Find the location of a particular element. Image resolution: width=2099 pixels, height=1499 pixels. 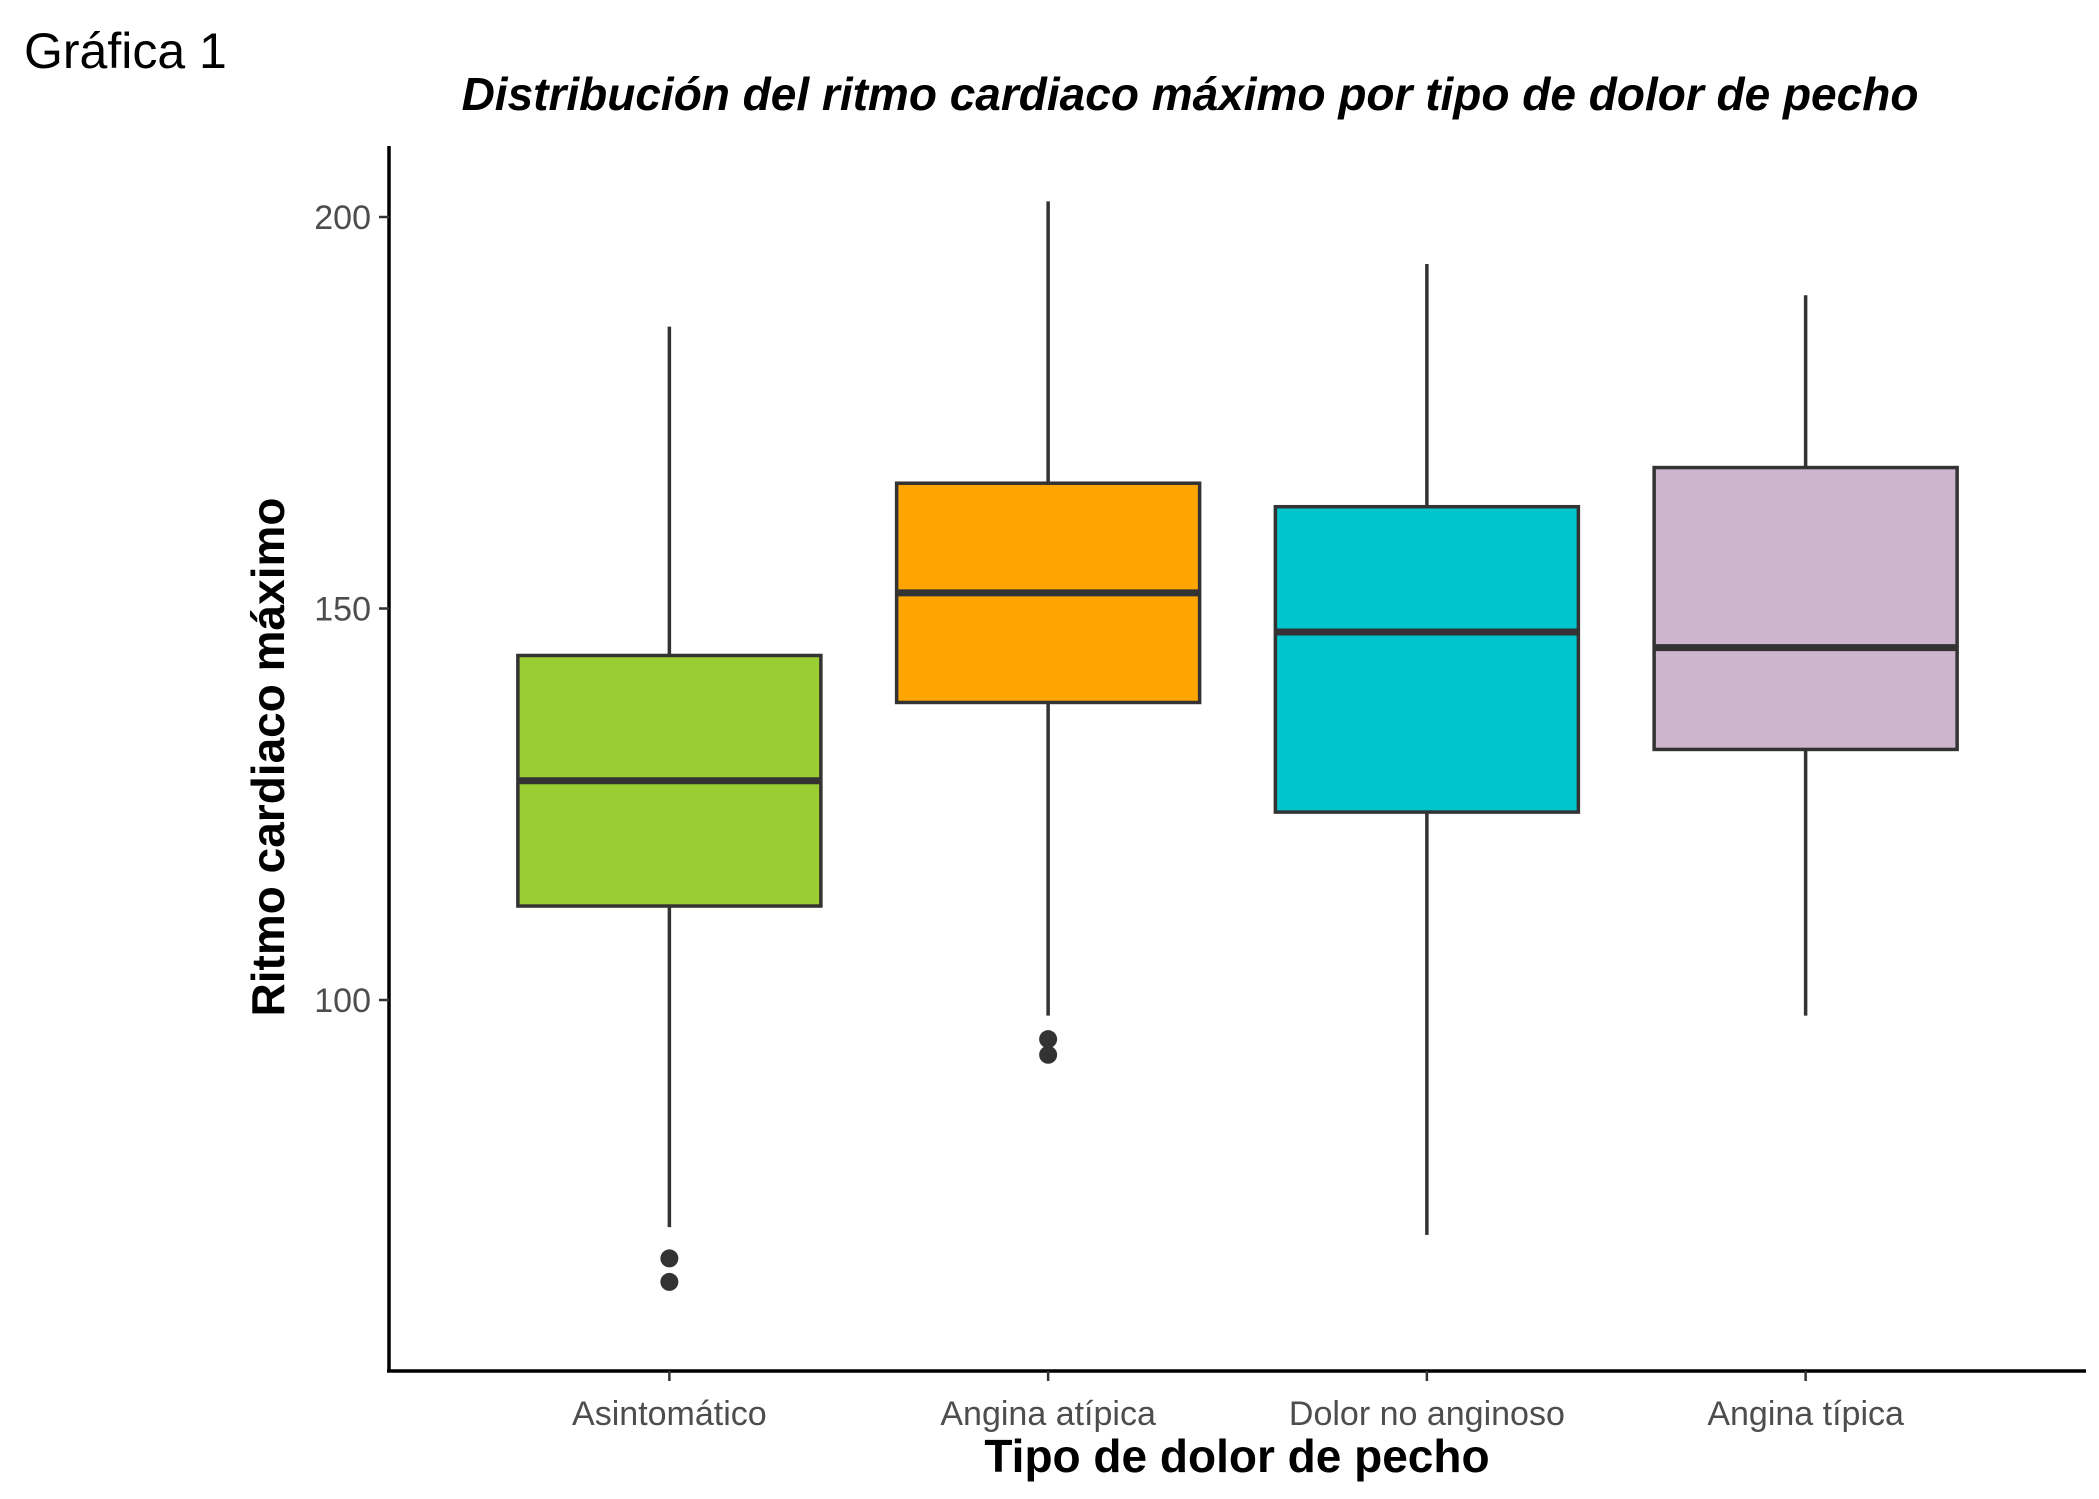

y-axis-title: Ritmo cardiaco máximo is located at coordinates (268, 757).